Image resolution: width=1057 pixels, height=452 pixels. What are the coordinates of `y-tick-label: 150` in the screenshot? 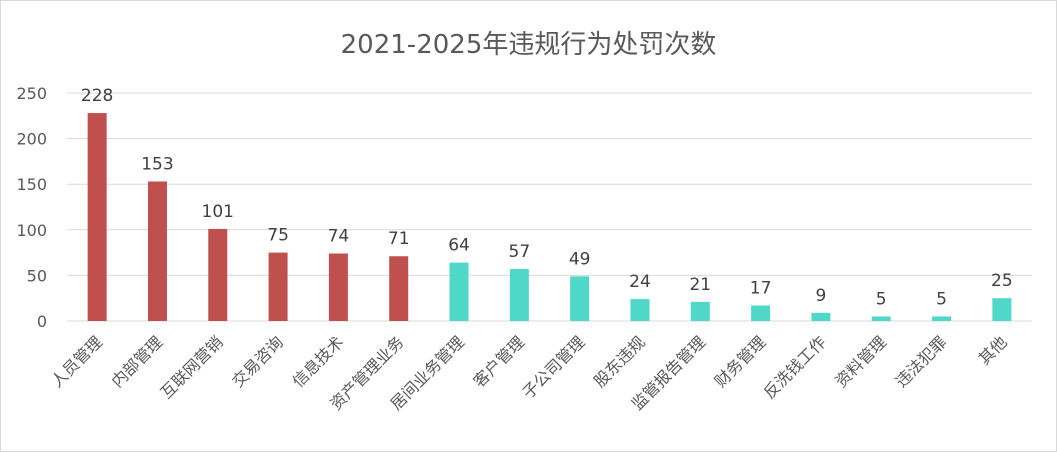 It's located at (31, 184).